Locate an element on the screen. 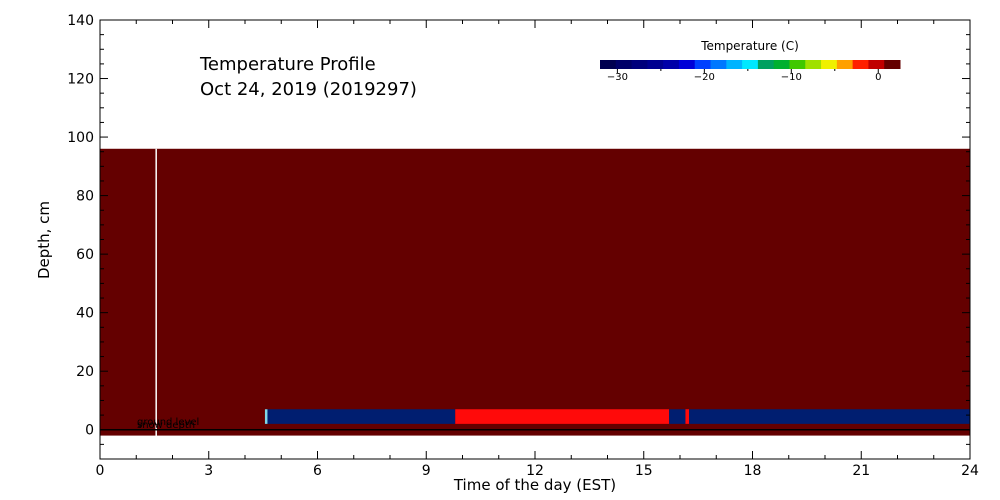  chart-title-line-2: Oct 24, 2019 (2019297) is located at coordinates (308, 89).